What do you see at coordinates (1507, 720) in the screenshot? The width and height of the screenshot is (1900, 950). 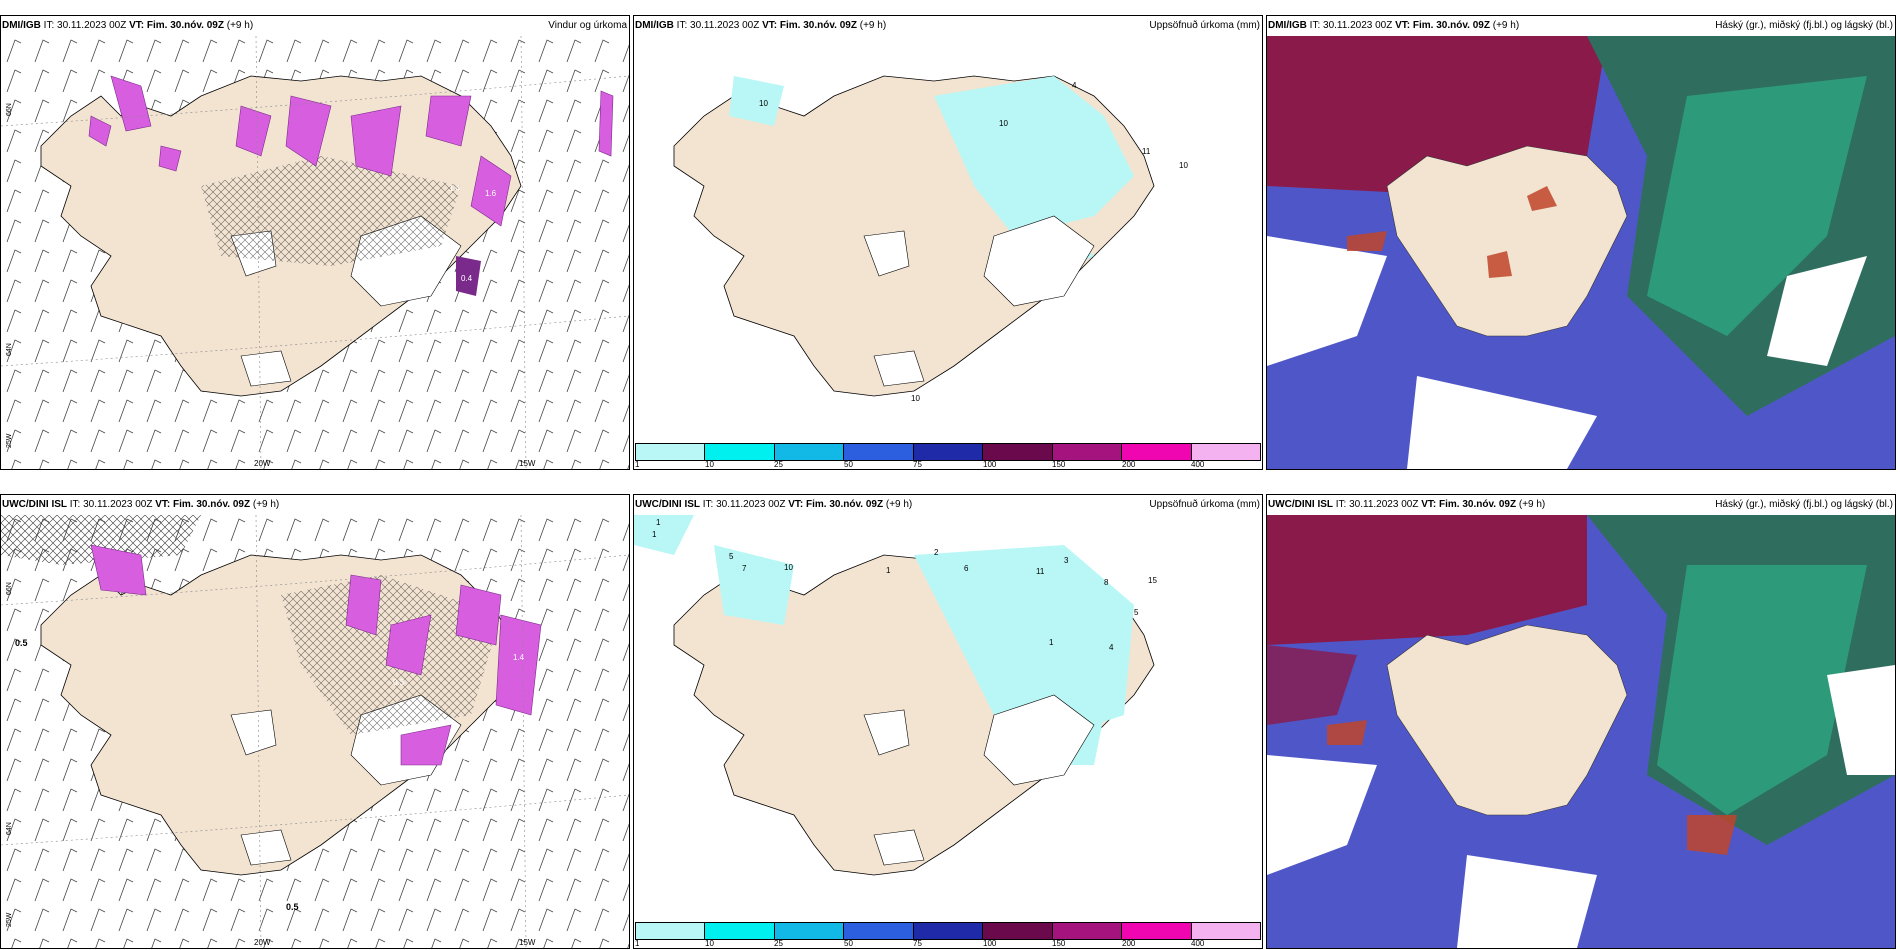 I see `iceland-land` at bounding box center [1507, 720].